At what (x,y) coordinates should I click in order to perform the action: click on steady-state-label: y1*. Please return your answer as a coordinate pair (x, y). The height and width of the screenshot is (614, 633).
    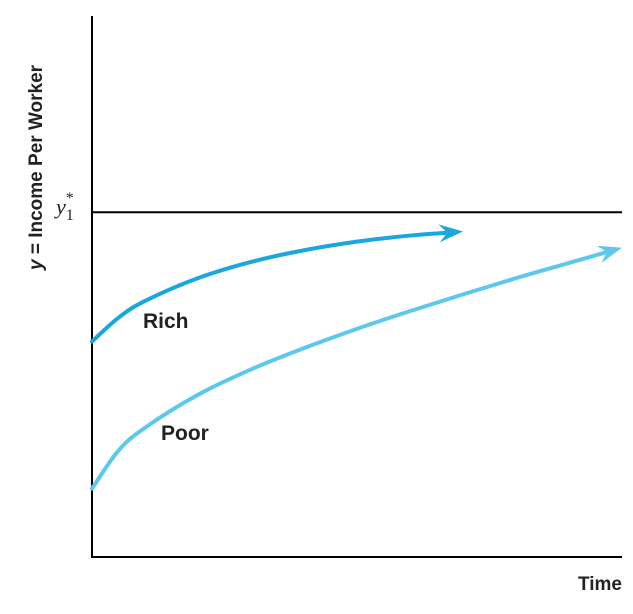
    Looking at the image, I should click on (64, 207).